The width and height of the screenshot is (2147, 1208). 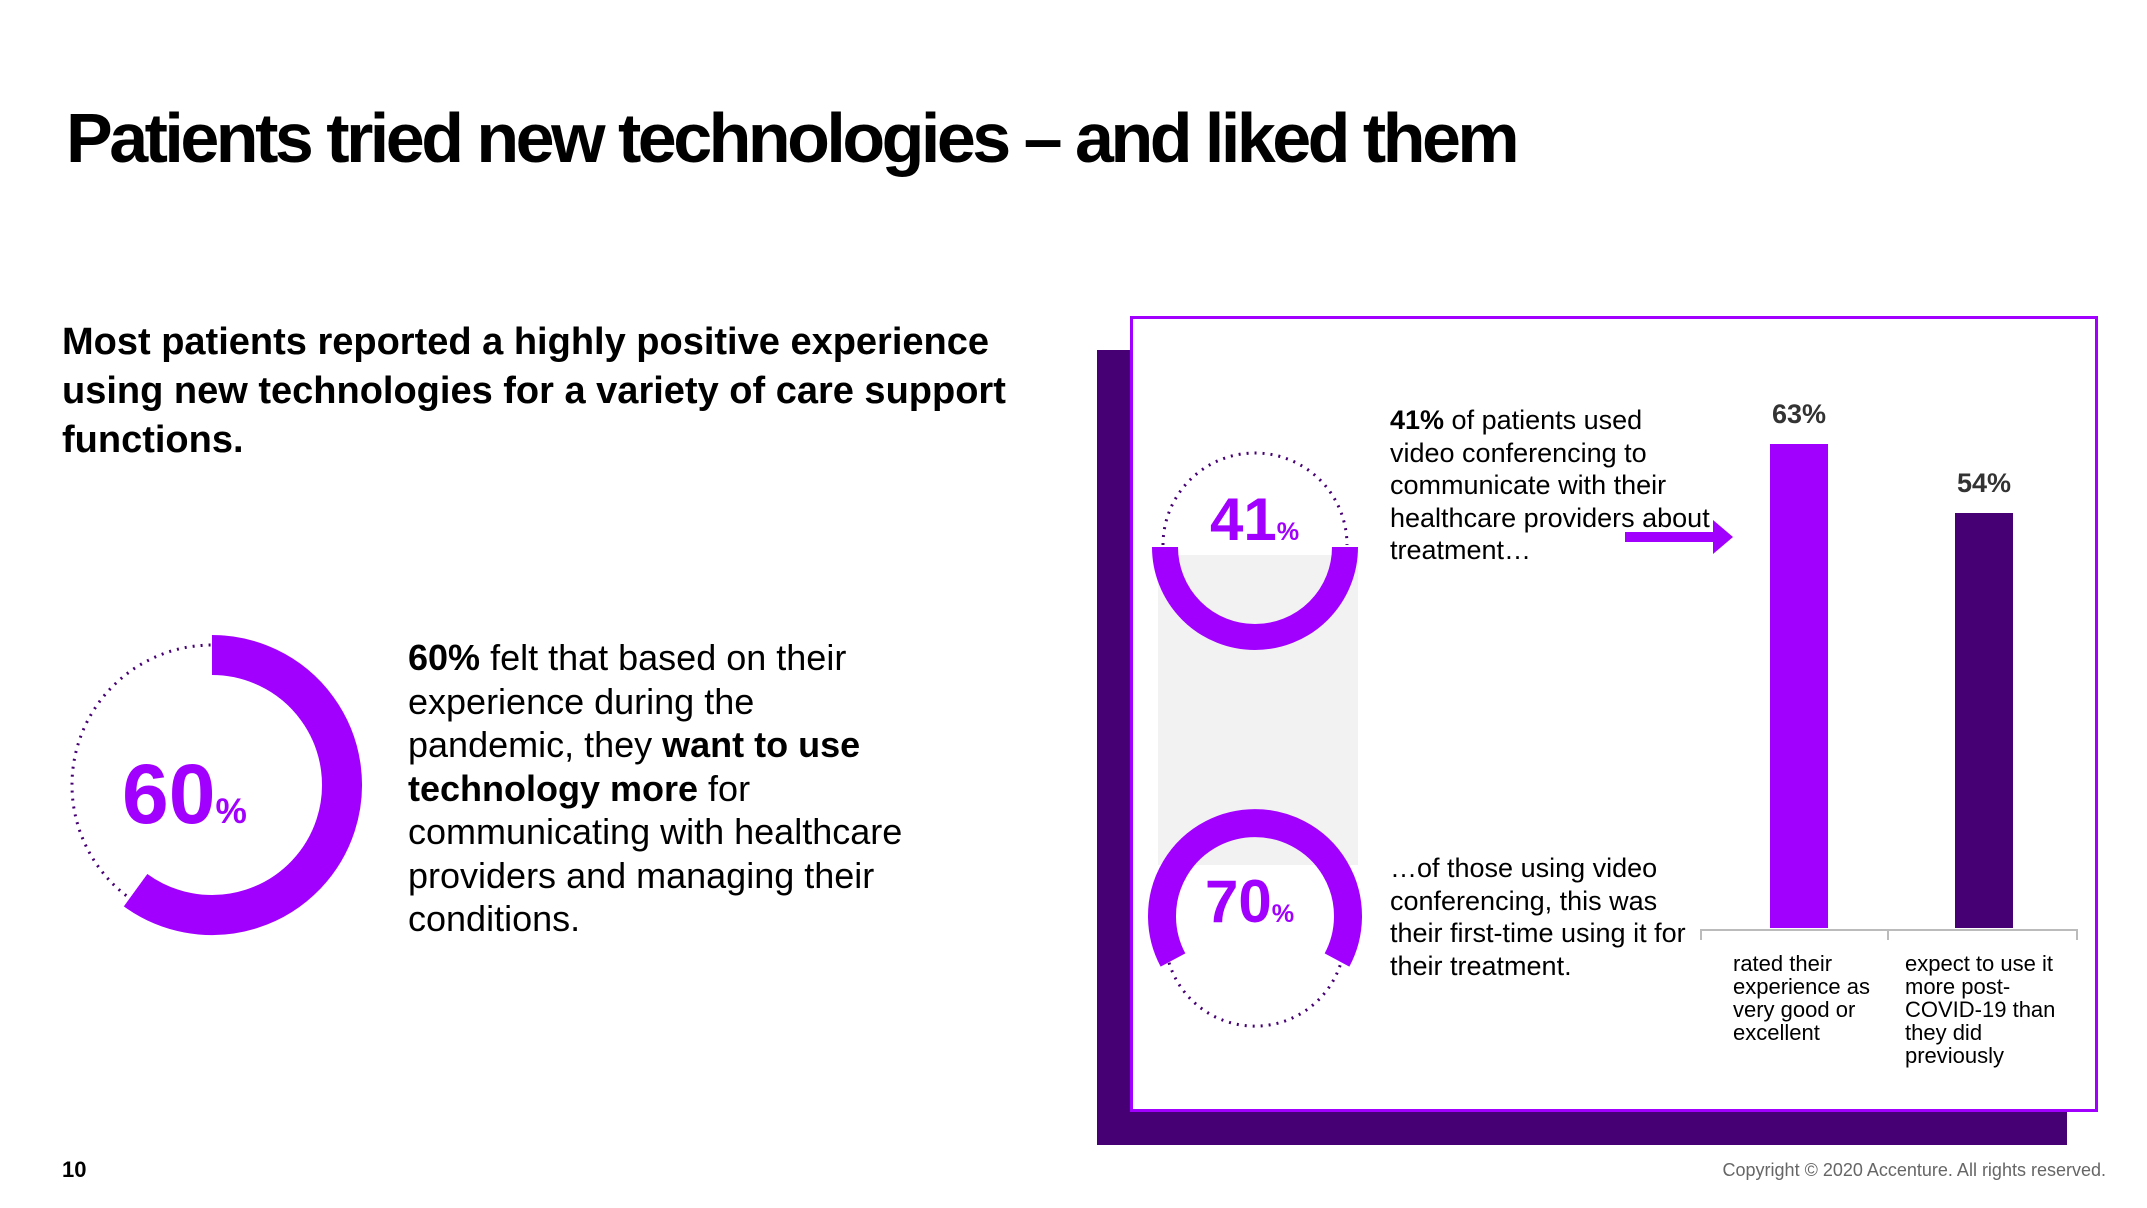 What do you see at coordinates (1250, 901) in the screenshot?
I see `circle-70-value: 70%` at bounding box center [1250, 901].